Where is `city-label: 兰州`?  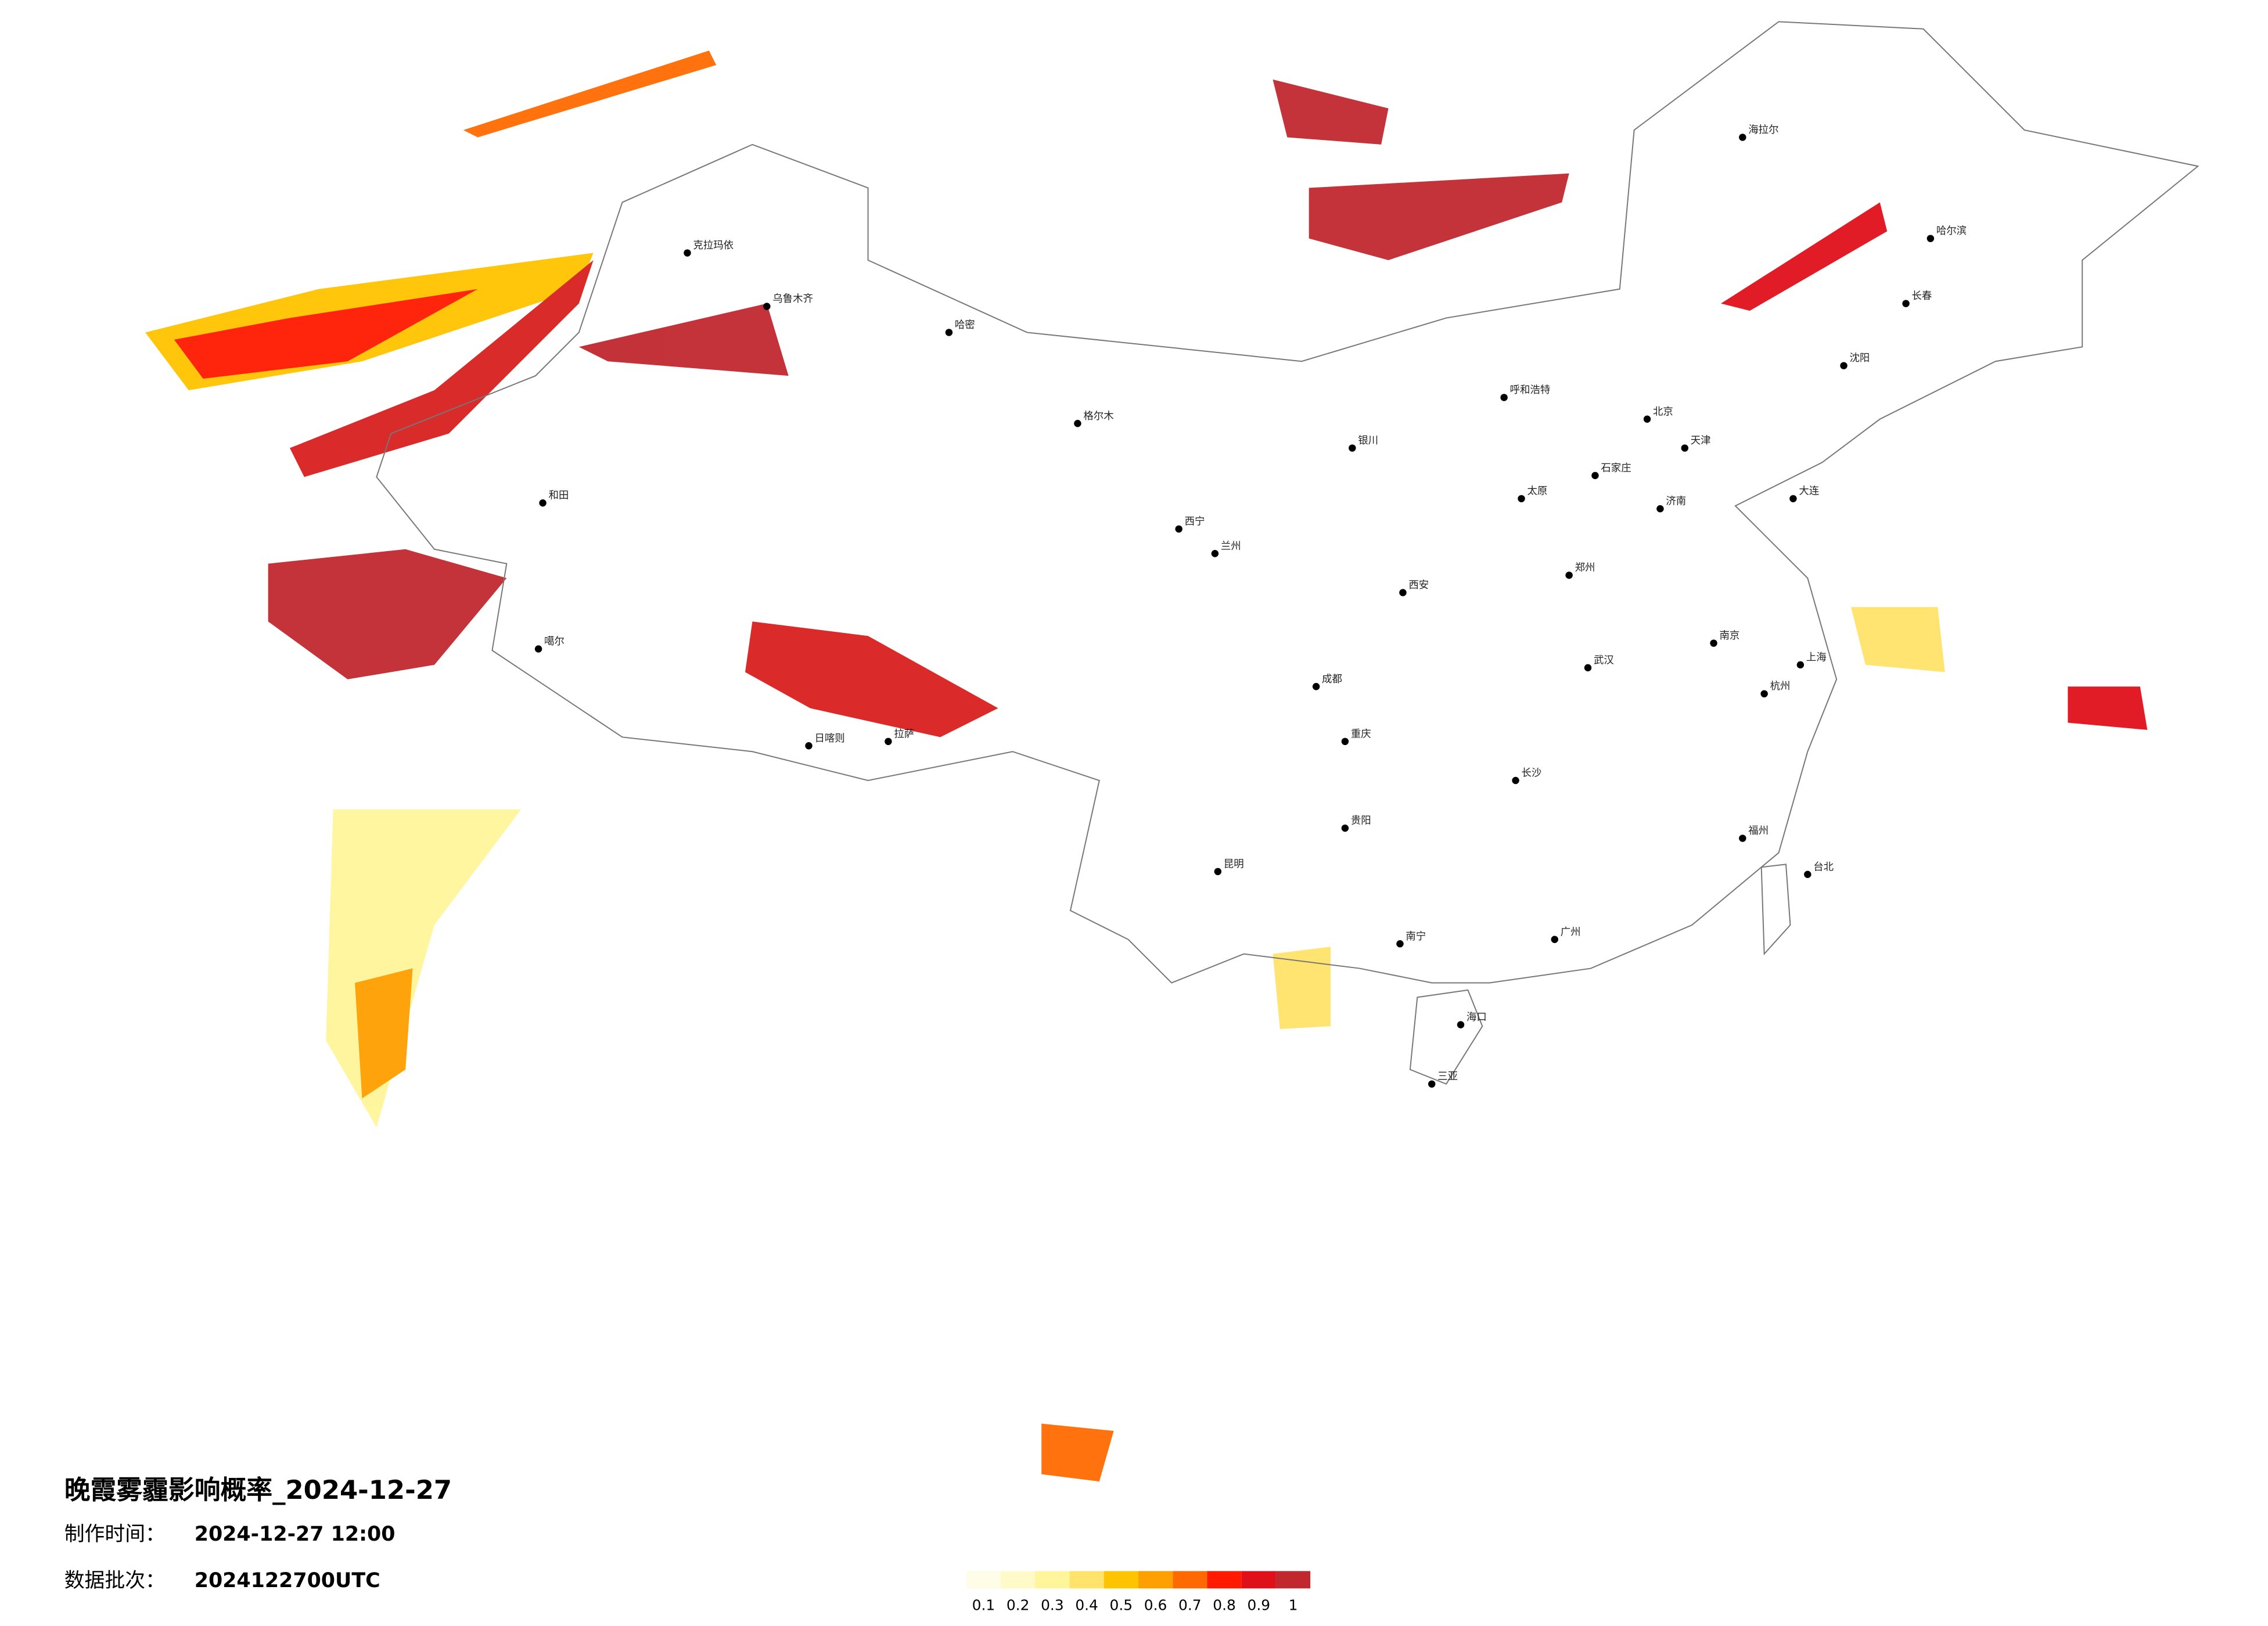
city-label: 兰州 is located at coordinates (1231, 546).